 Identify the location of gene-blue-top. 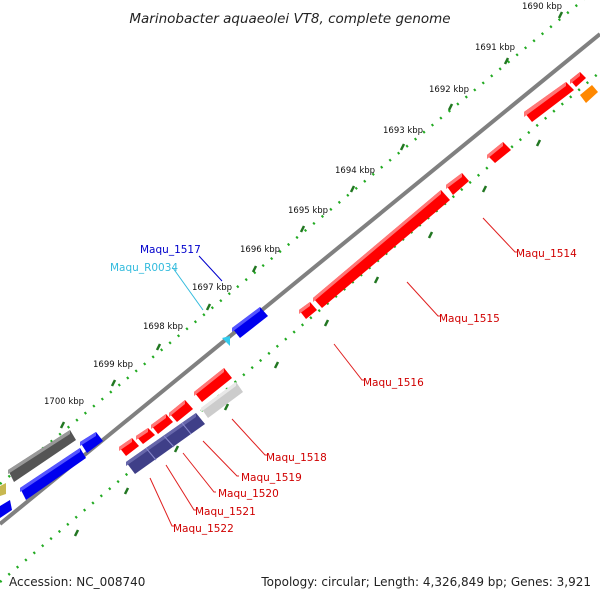
(50, 470).